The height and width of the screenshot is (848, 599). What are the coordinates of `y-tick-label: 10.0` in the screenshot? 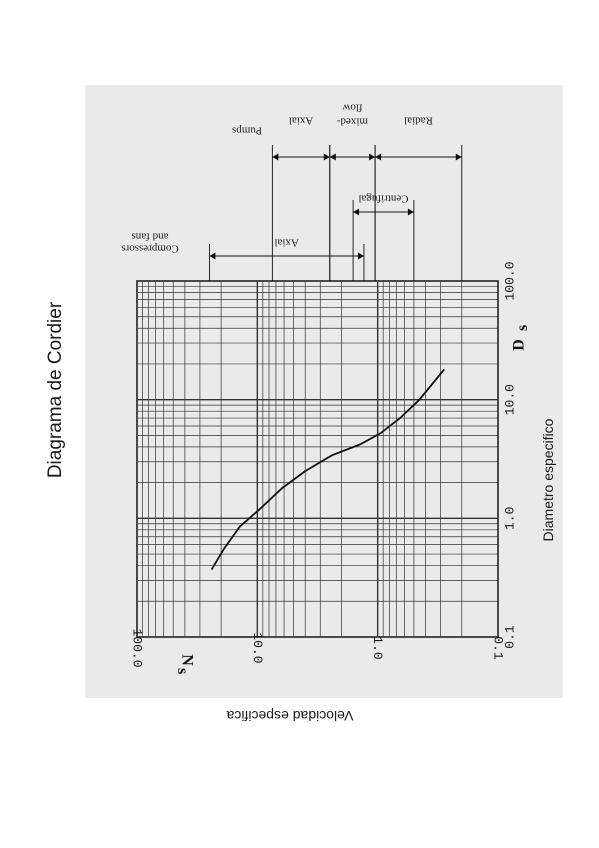 It's located at (257, 647).